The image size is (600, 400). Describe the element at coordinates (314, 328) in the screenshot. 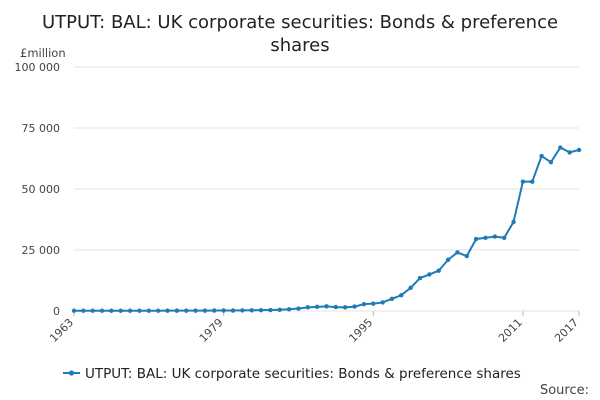

I see `x-axis-ticks: 1963 1979 1995 2011 2017` at that location.